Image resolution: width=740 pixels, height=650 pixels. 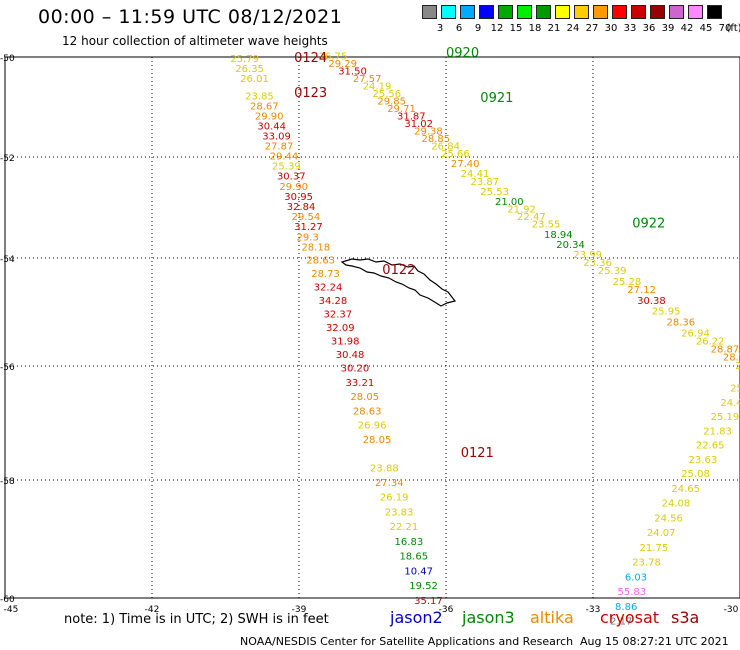 What do you see at coordinates (293, 187) in the screenshot?
I see `swh-value-label: 29.90` at bounding box center [293, 187].